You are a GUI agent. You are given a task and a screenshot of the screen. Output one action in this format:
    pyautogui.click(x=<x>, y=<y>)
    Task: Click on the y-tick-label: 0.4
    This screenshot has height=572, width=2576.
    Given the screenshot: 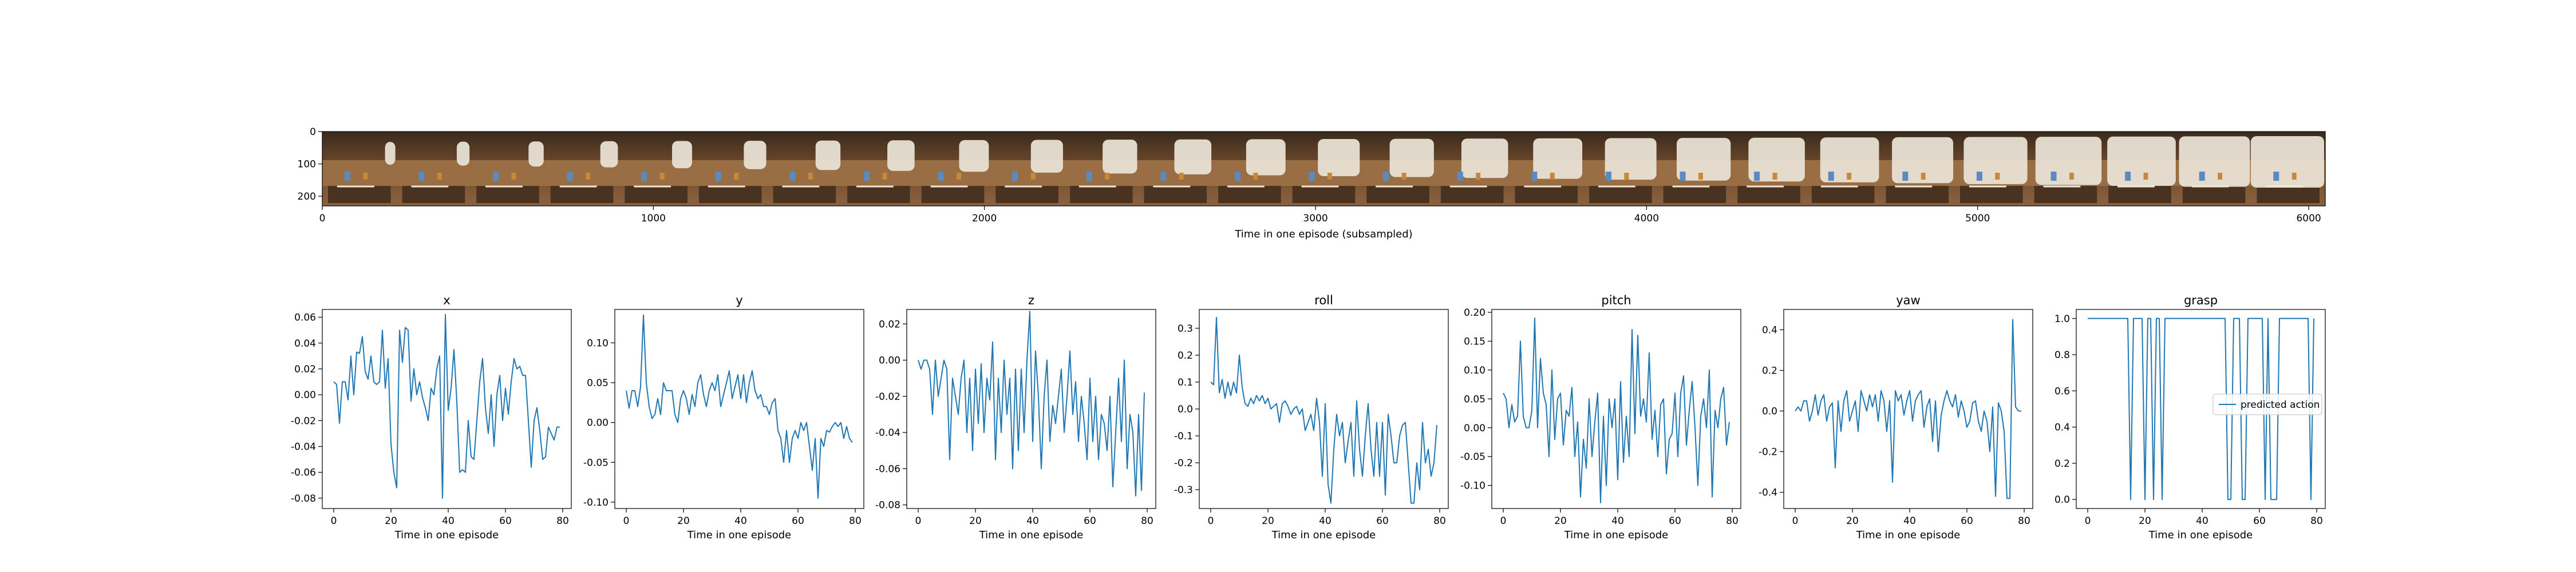 What is the action you would take?
    pyautogui.click(x=2062, y=428)
    